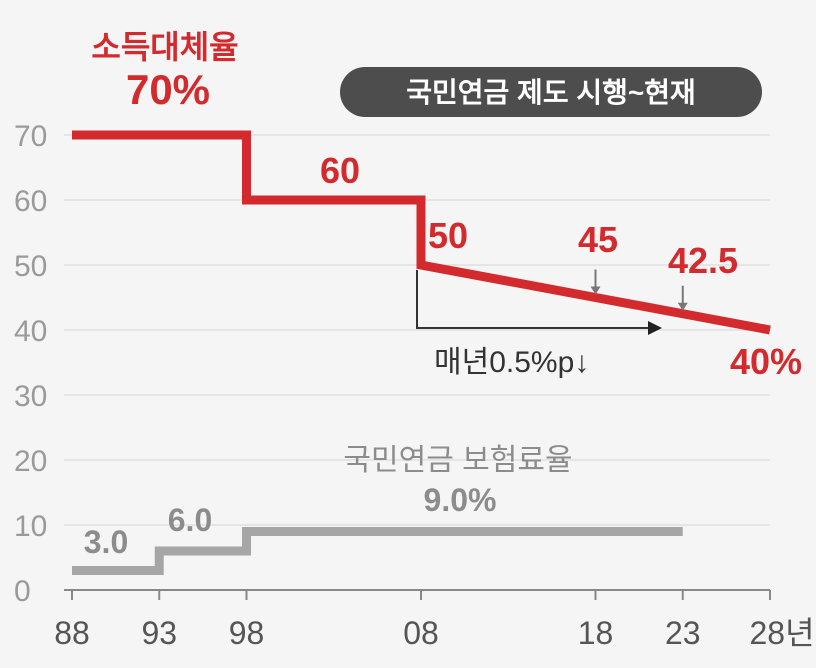 The height and width of the screenshot is (668, 816). I want to click on x-axis: 88 93 98 08 18 23 28년, so click(434, 620).